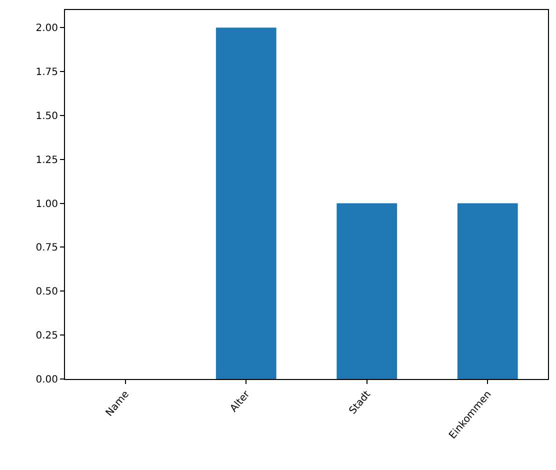  What do you see at coordinates (47, 160) in the screenshot?
I see `y-tick-label: 1.25` at bounding box center [47, 160].